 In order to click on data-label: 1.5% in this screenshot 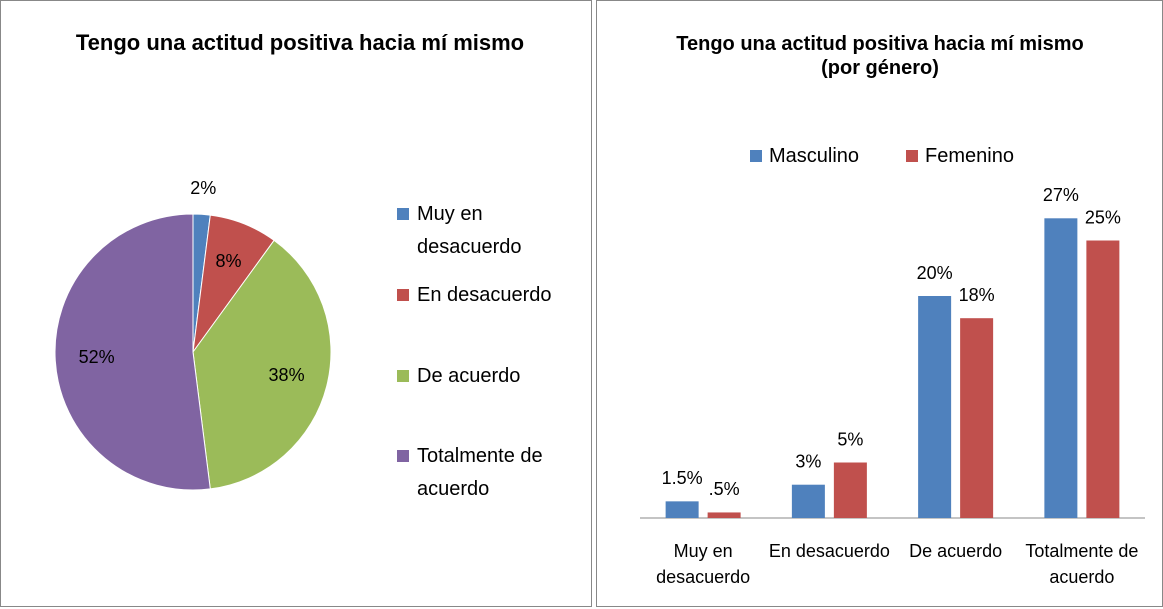, I will do `click(682, 478)`.